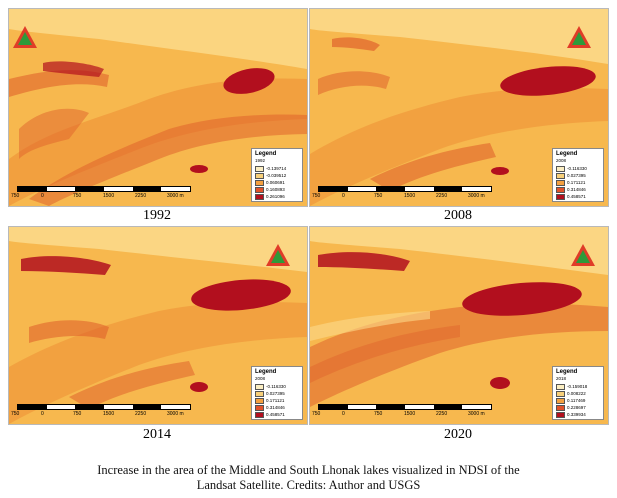 The width and height of the screenshot is (617, 498). What do you see at coordinates (157, 434) in the screenshot?
I see `year-label-2014: 2014` at bounding box center [157, 434].